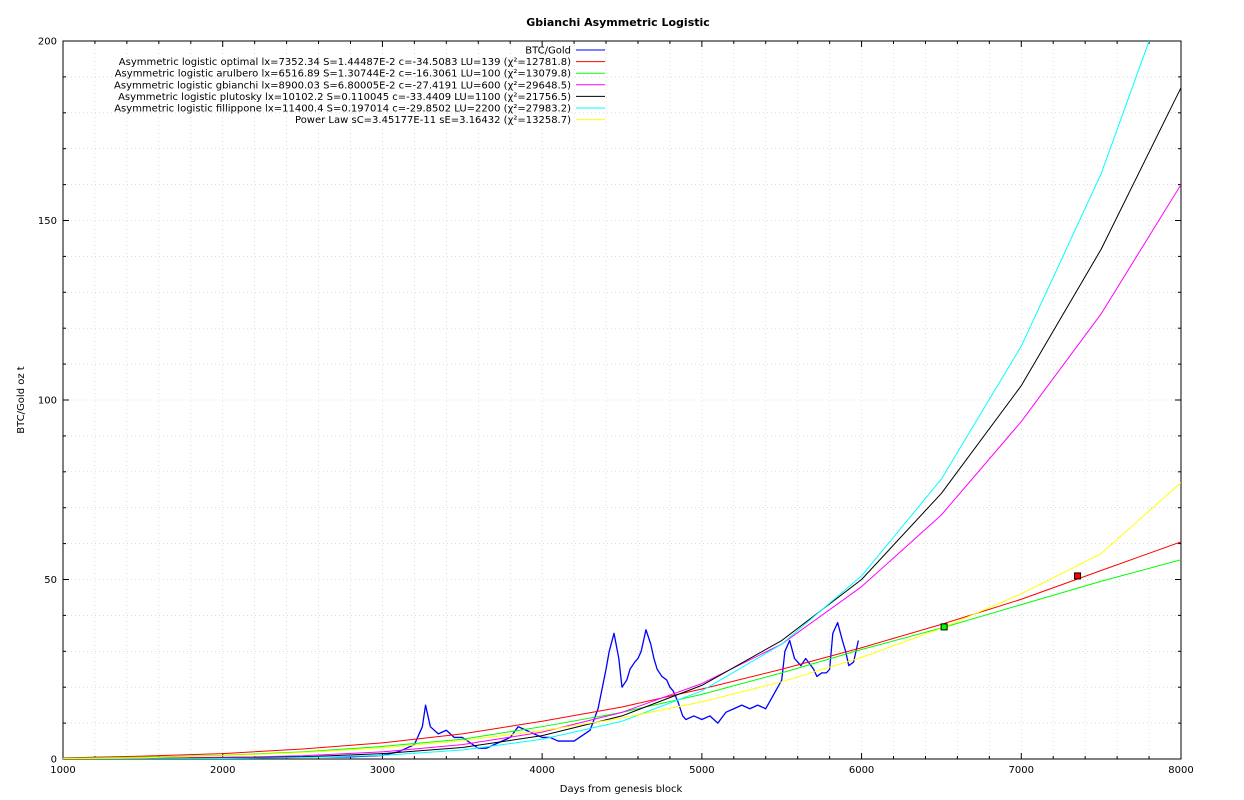 This screenshot has height=800, width=1244. Describe the element at coordinates (382, 770) in the screenshot. I see `x-tick-label: 3000` at that location.